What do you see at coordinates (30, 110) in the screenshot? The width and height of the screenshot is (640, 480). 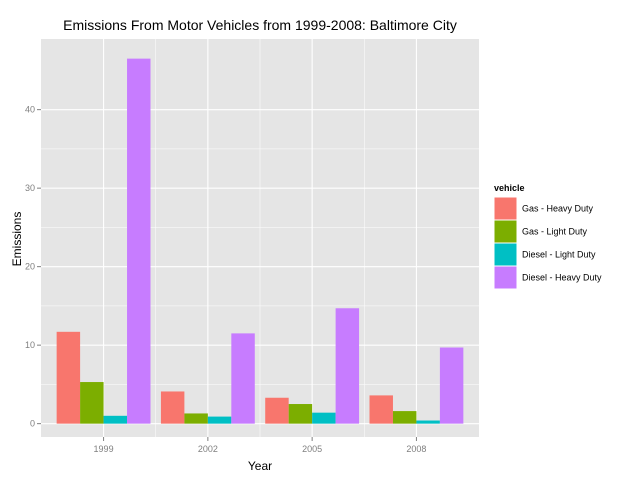 I see `y-tick-label: 40` at bounding box center [30, 110].